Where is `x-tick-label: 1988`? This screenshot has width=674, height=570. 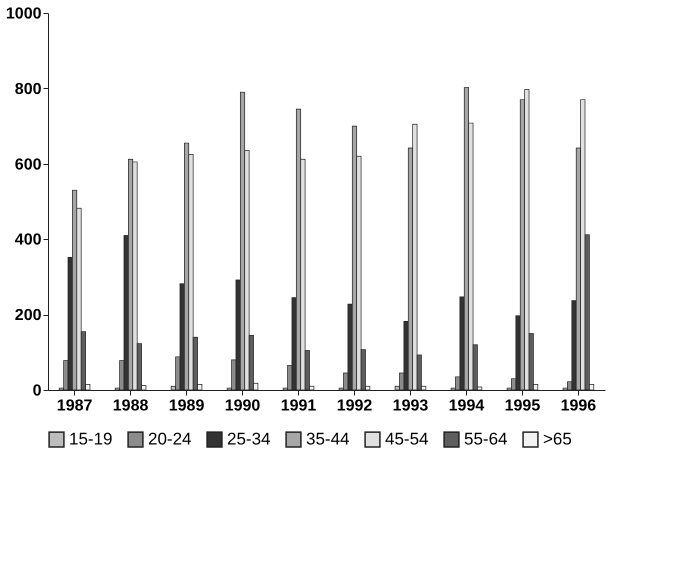 x-tick-label: 1988 is located at coordinates (130, 406).